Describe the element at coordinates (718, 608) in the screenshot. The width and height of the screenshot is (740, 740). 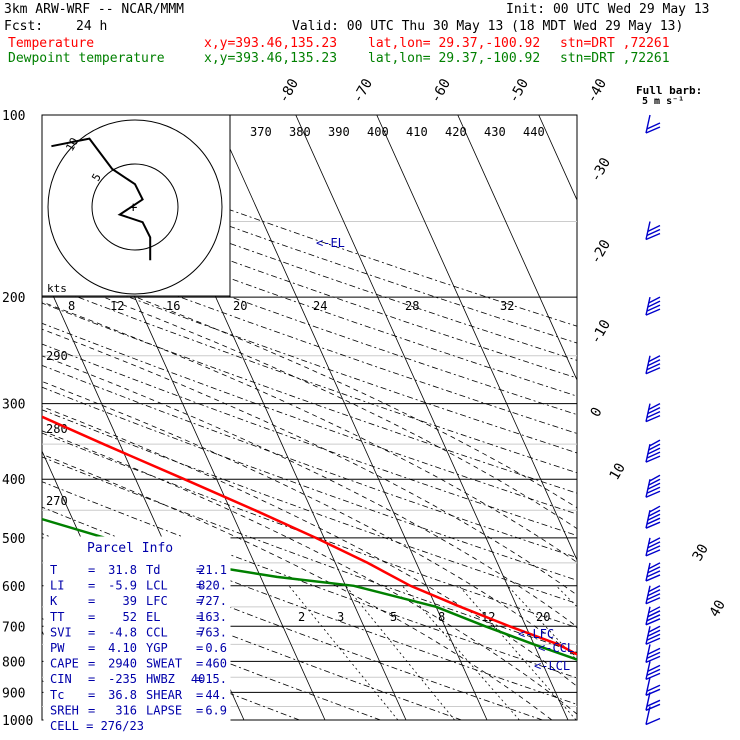
I see `isotherm-label: 40` at that location.